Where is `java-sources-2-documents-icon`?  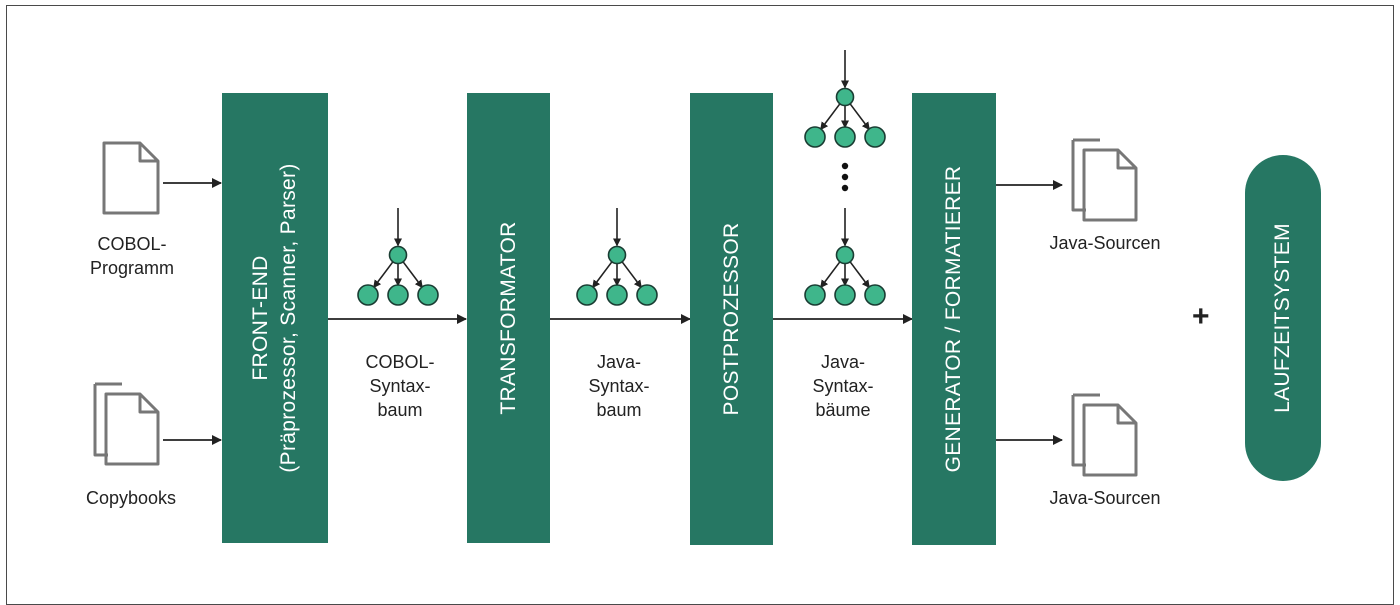 java-sources-2-documents-icon is located at coordinates (1104, 435).